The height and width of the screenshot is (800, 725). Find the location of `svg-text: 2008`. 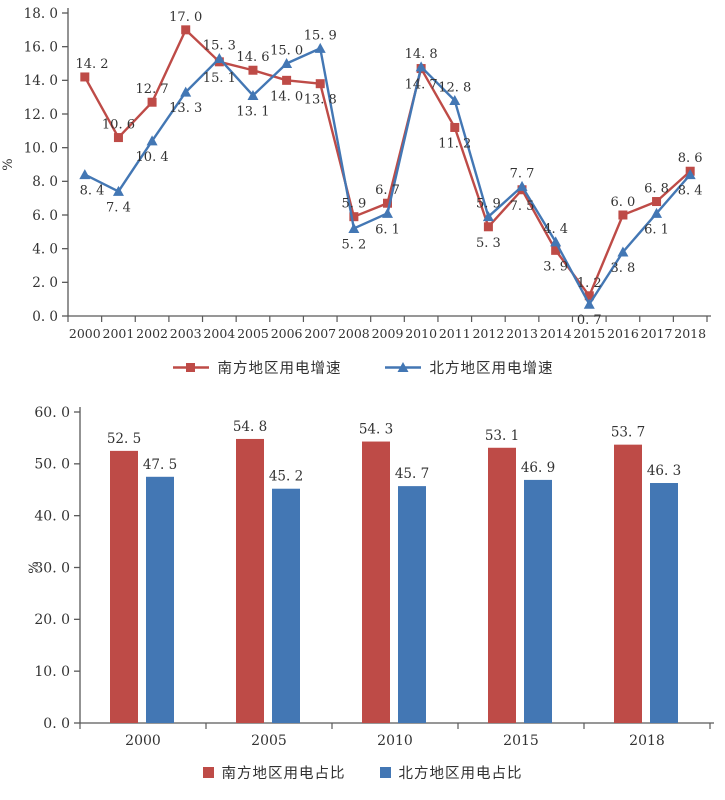

svg-text: 2008 is located at coordinates (354, 333).